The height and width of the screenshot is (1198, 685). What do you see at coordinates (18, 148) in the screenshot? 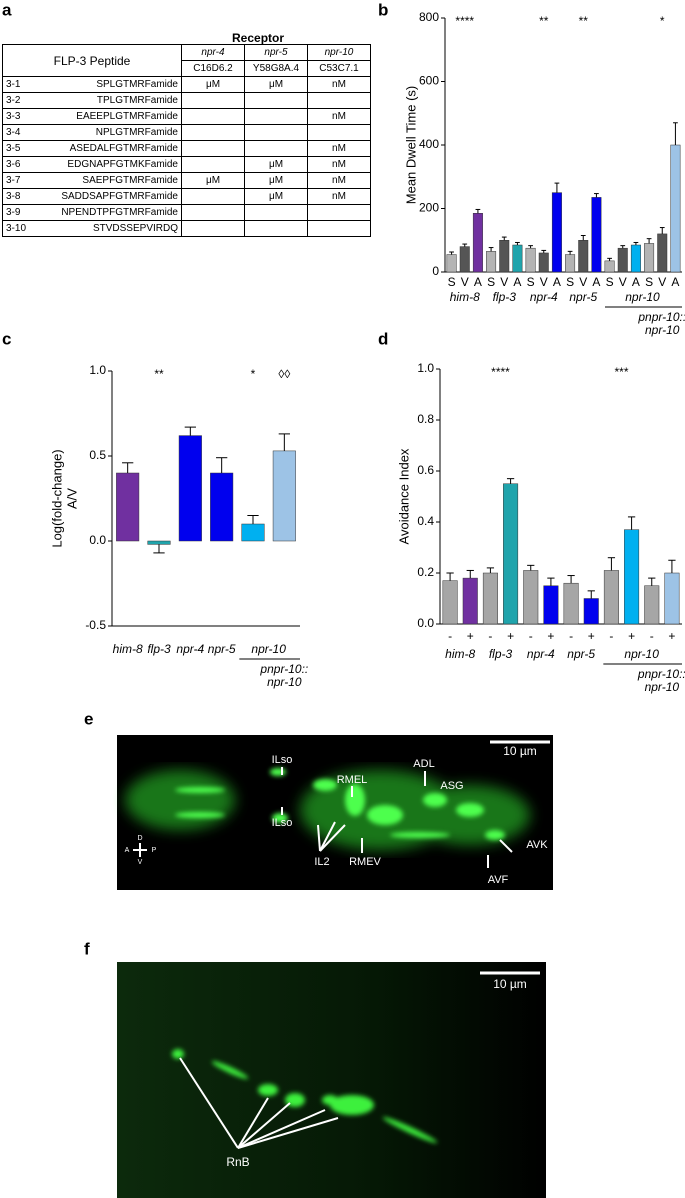
I see `table-cell: 3-5` at bounding box center [18, 148].